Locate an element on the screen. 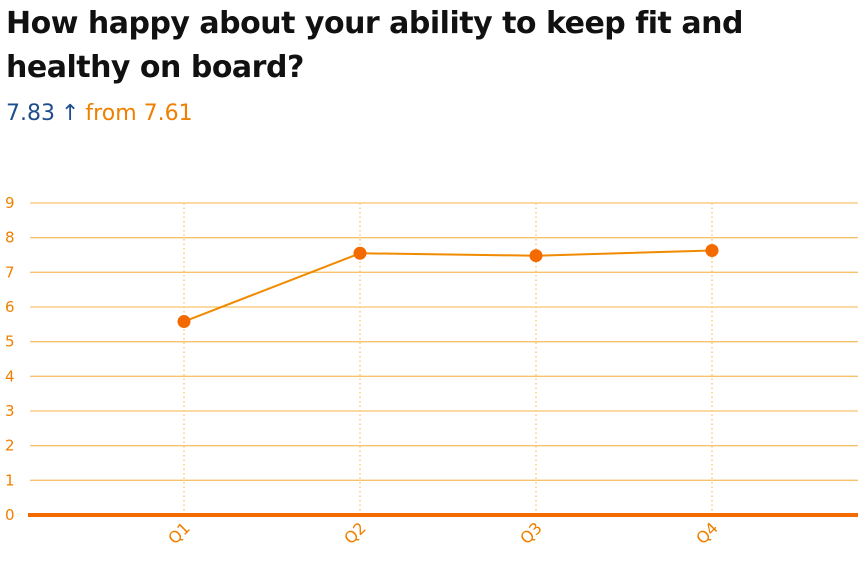  y-tick-label: 7 is located at coordinates (10, 272).